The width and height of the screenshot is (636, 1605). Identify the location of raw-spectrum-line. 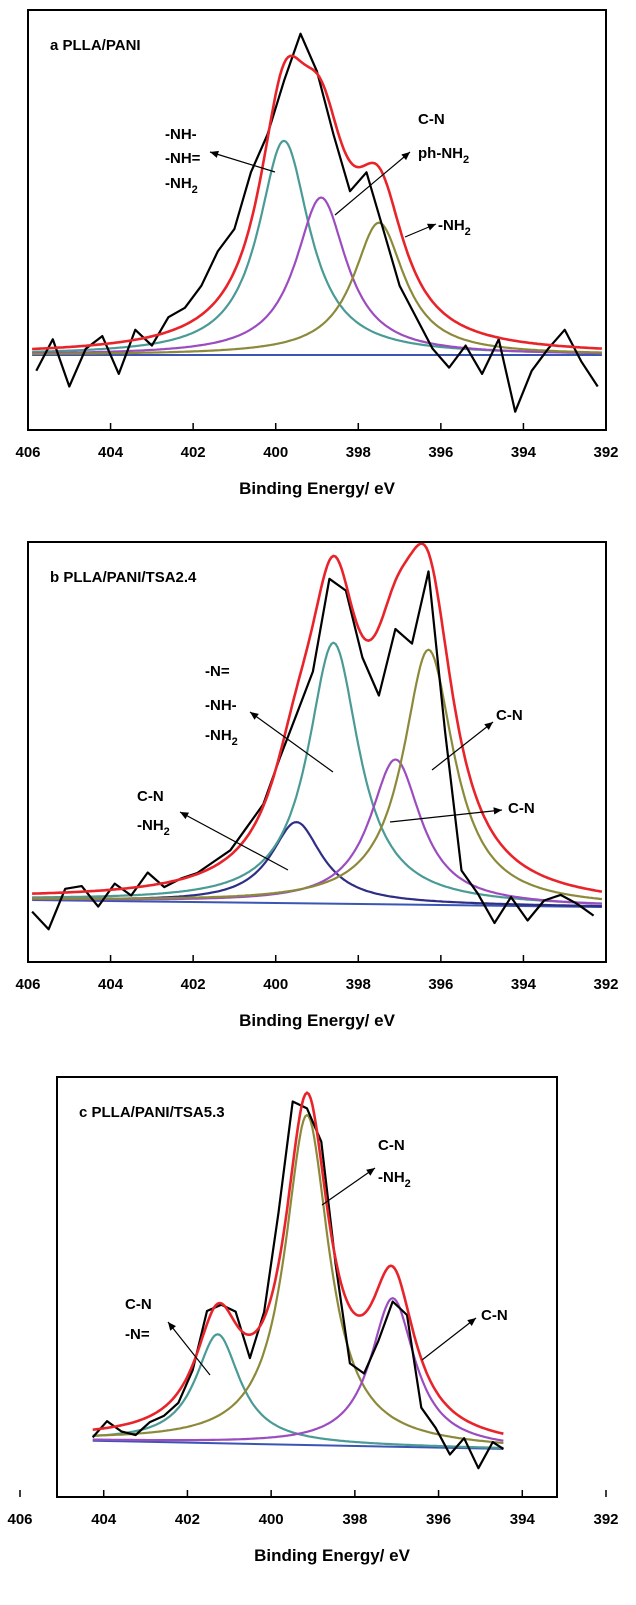
(297, 1285).